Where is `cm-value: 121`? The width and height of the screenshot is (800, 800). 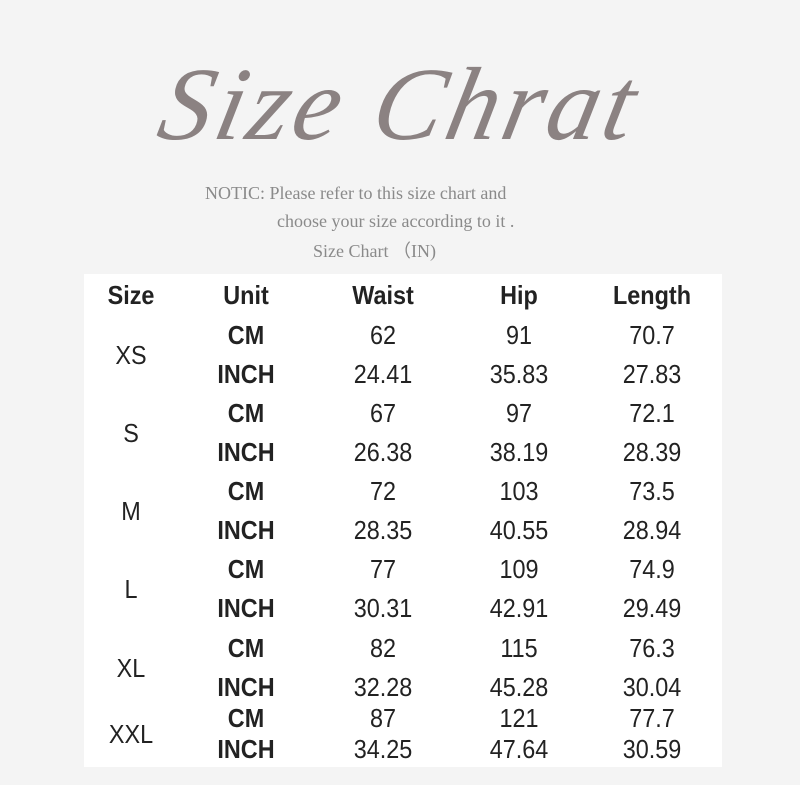
cm-value: 121 is located at coordinates (519, 718).